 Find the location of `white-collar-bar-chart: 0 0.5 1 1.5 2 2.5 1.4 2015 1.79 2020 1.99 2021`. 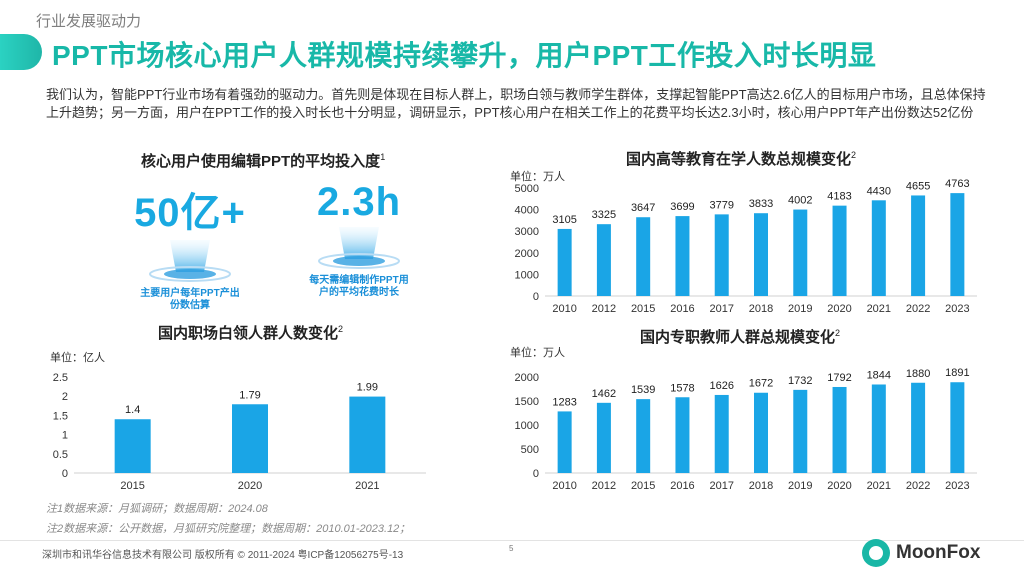

white-collar-bar-chart: 0 0.5 1 1.5 2 2.5 1.4 2015 1.79 2020 1.99 2021 is located at coordinates (239, 432).